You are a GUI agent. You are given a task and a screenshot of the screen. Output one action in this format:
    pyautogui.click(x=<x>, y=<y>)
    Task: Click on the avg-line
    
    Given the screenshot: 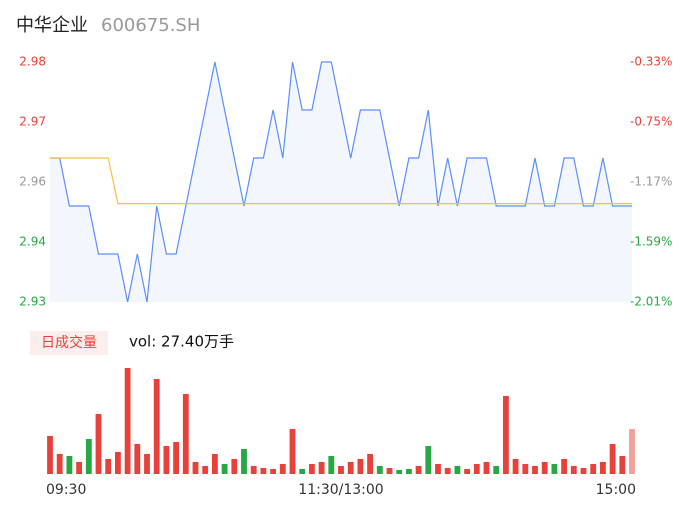 What is the action you would take?
    pyautogui.click(x=341, y=181)
    